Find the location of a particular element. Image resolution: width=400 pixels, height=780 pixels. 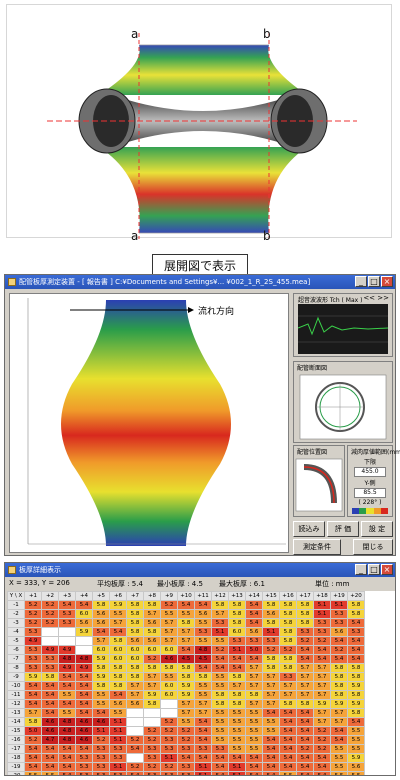

thickness-cell: 4.8 is located at coordinates (84, 659).